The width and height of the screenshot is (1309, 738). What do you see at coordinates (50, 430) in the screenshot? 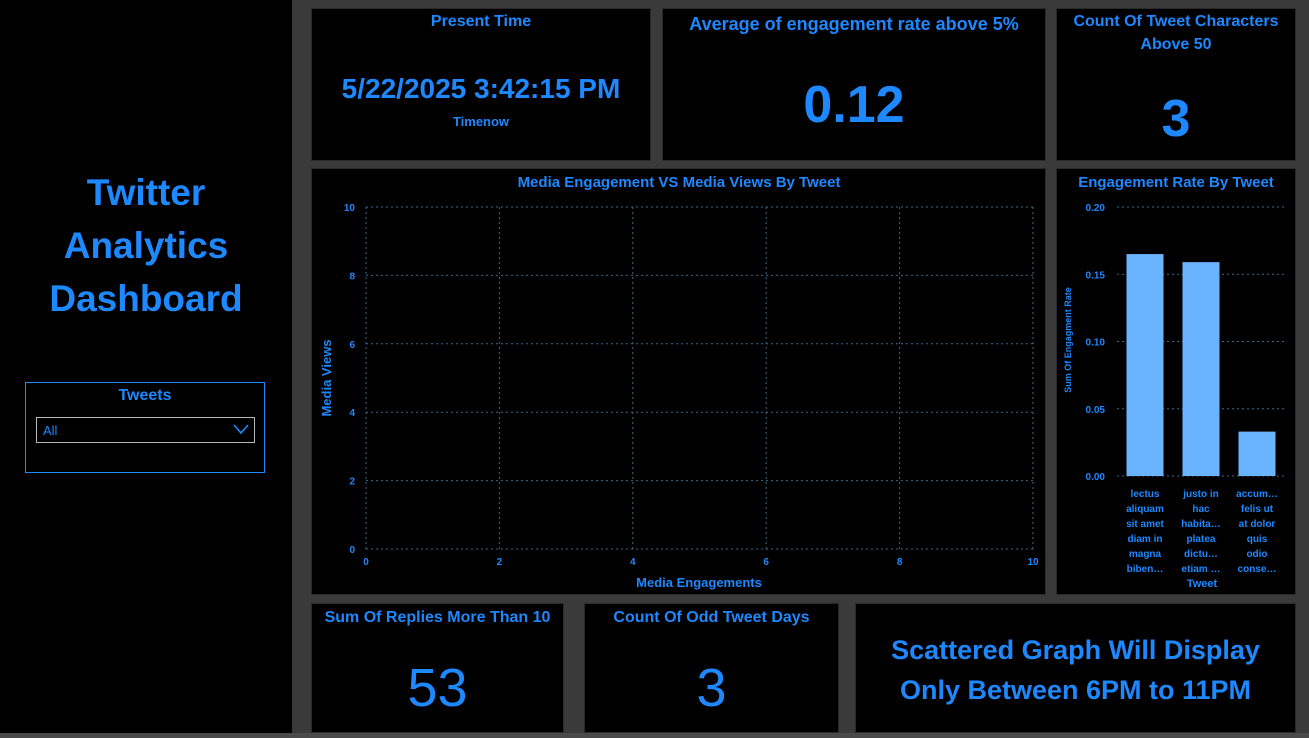
I see `dropdown-value: All` at bounding box center [50, 430].